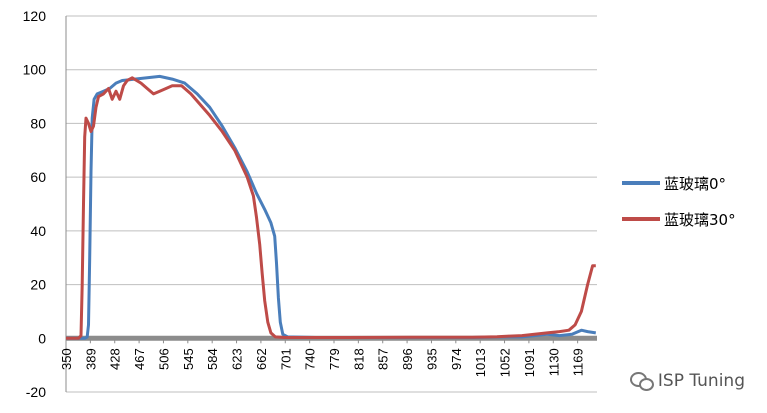 The width and height of the screenshot is (767, 413). I want to click on y-tick-label: -20, so click(36, 392).